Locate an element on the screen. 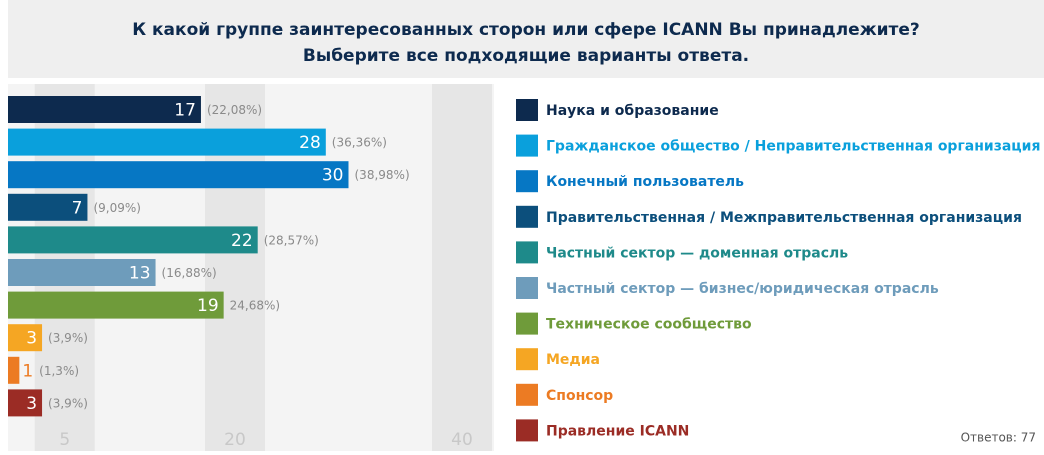 The height and width of the screenshot is (455, 1044). legend-label: Наука и образование is located at coordinates (632, 111).